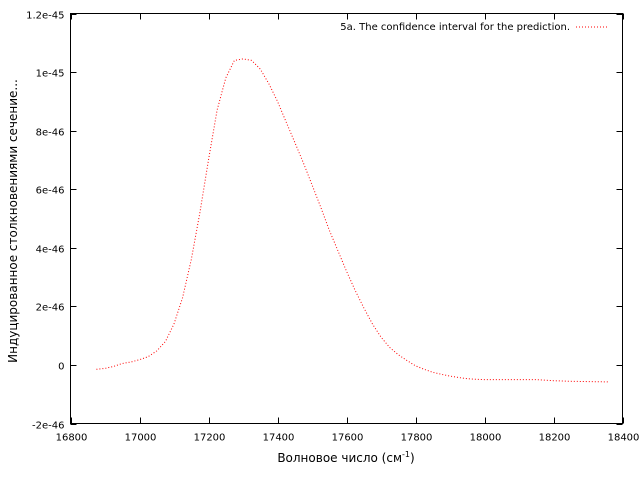  What do you see at coordinates (345, 457) in the screenshot?
I see `x-axis-label: Волновое число (см-1)` at bounding box center [345, 457].